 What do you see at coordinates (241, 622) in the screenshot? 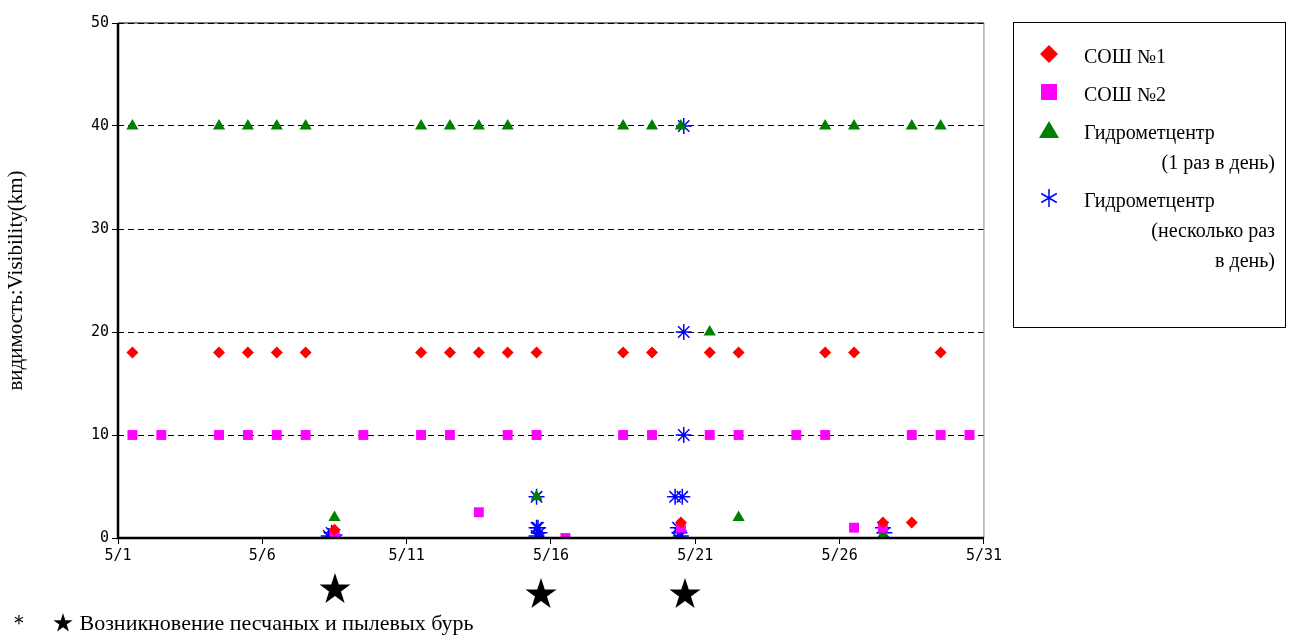
I see `text: ＊ ★ Возникновение песчаных и пылевых бурь` at bounding box center [241, 622].